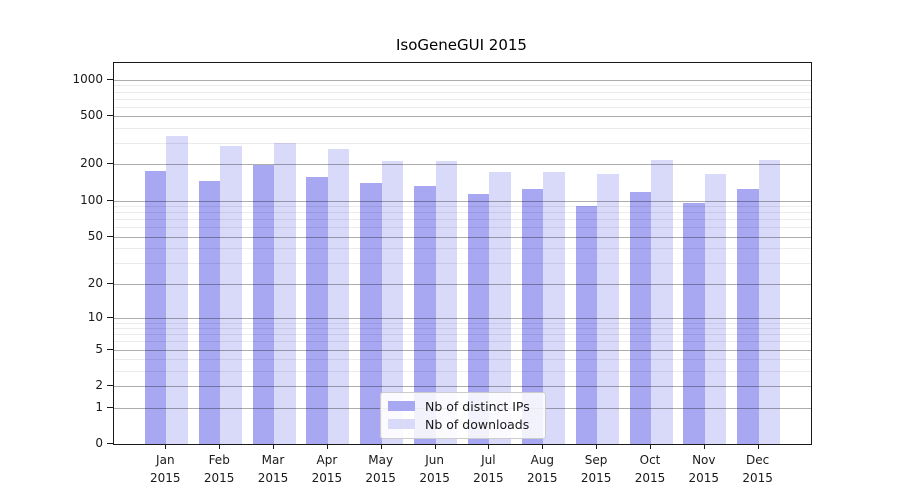 This screenshot has width=900, height=500. Describe the element at coordinates (273, 460) in the screenshot. I see `x-tick-label-month: Mar` at that location.